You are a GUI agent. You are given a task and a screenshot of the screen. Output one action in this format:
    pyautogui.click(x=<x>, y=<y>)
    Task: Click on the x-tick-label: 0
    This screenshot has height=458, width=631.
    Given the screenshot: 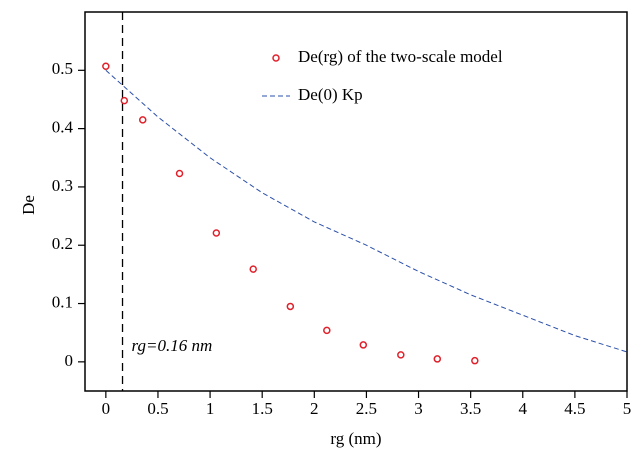 What is the action you would take?
    pyautogui.click(x=106, y=408)
    